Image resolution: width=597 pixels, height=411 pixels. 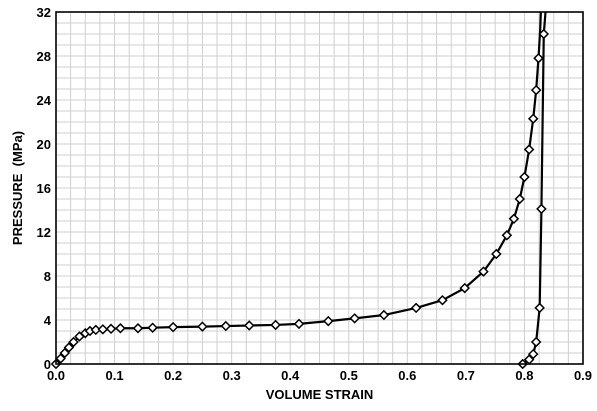 What do you see at coordinates (407, 375) in the screenshot?
I see `x-tick-label: 0.6` at bounding box center [407, 375].